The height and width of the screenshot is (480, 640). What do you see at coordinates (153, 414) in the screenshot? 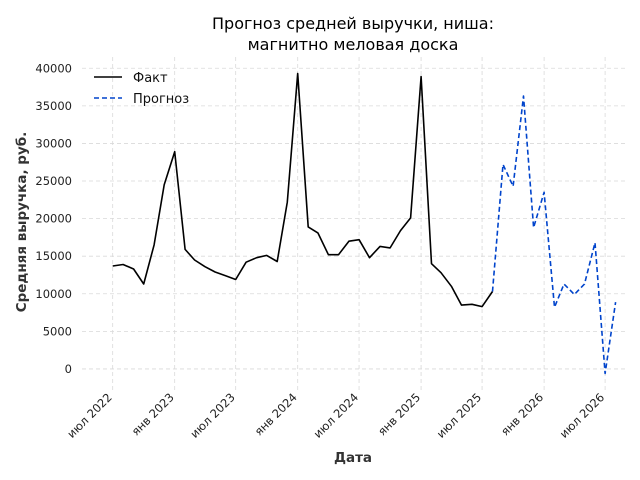
I see `x-tick-label: янв 2023` at bounding box center [153, 414].